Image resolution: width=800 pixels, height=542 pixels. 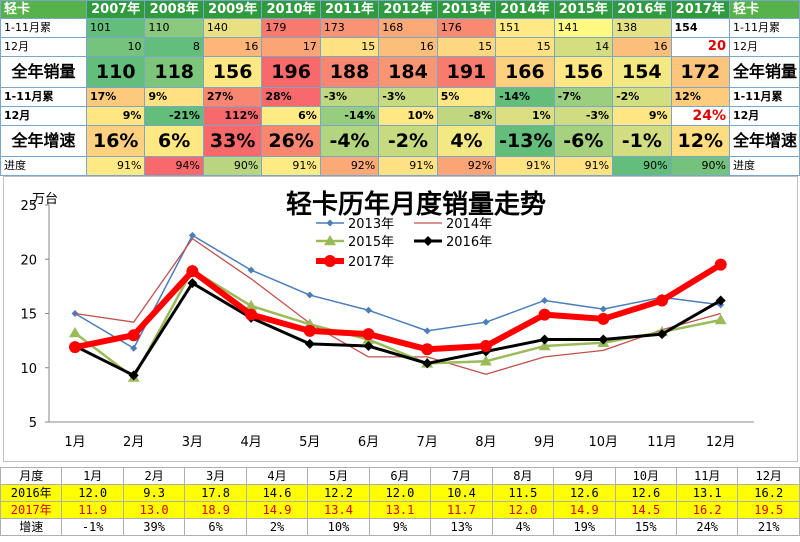 I want to click on summary-cell: 28%, so click(x=291, y=97).